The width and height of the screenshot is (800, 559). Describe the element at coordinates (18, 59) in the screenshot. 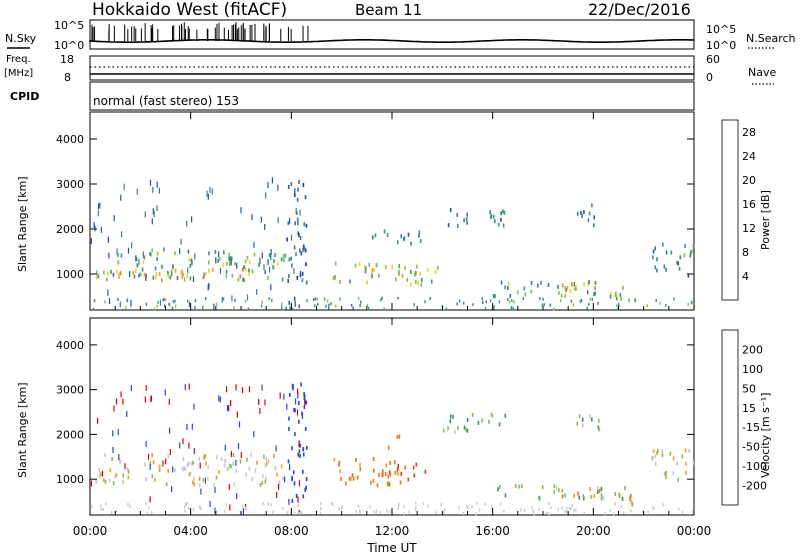

I see `freq-label: Freq.` at that location.